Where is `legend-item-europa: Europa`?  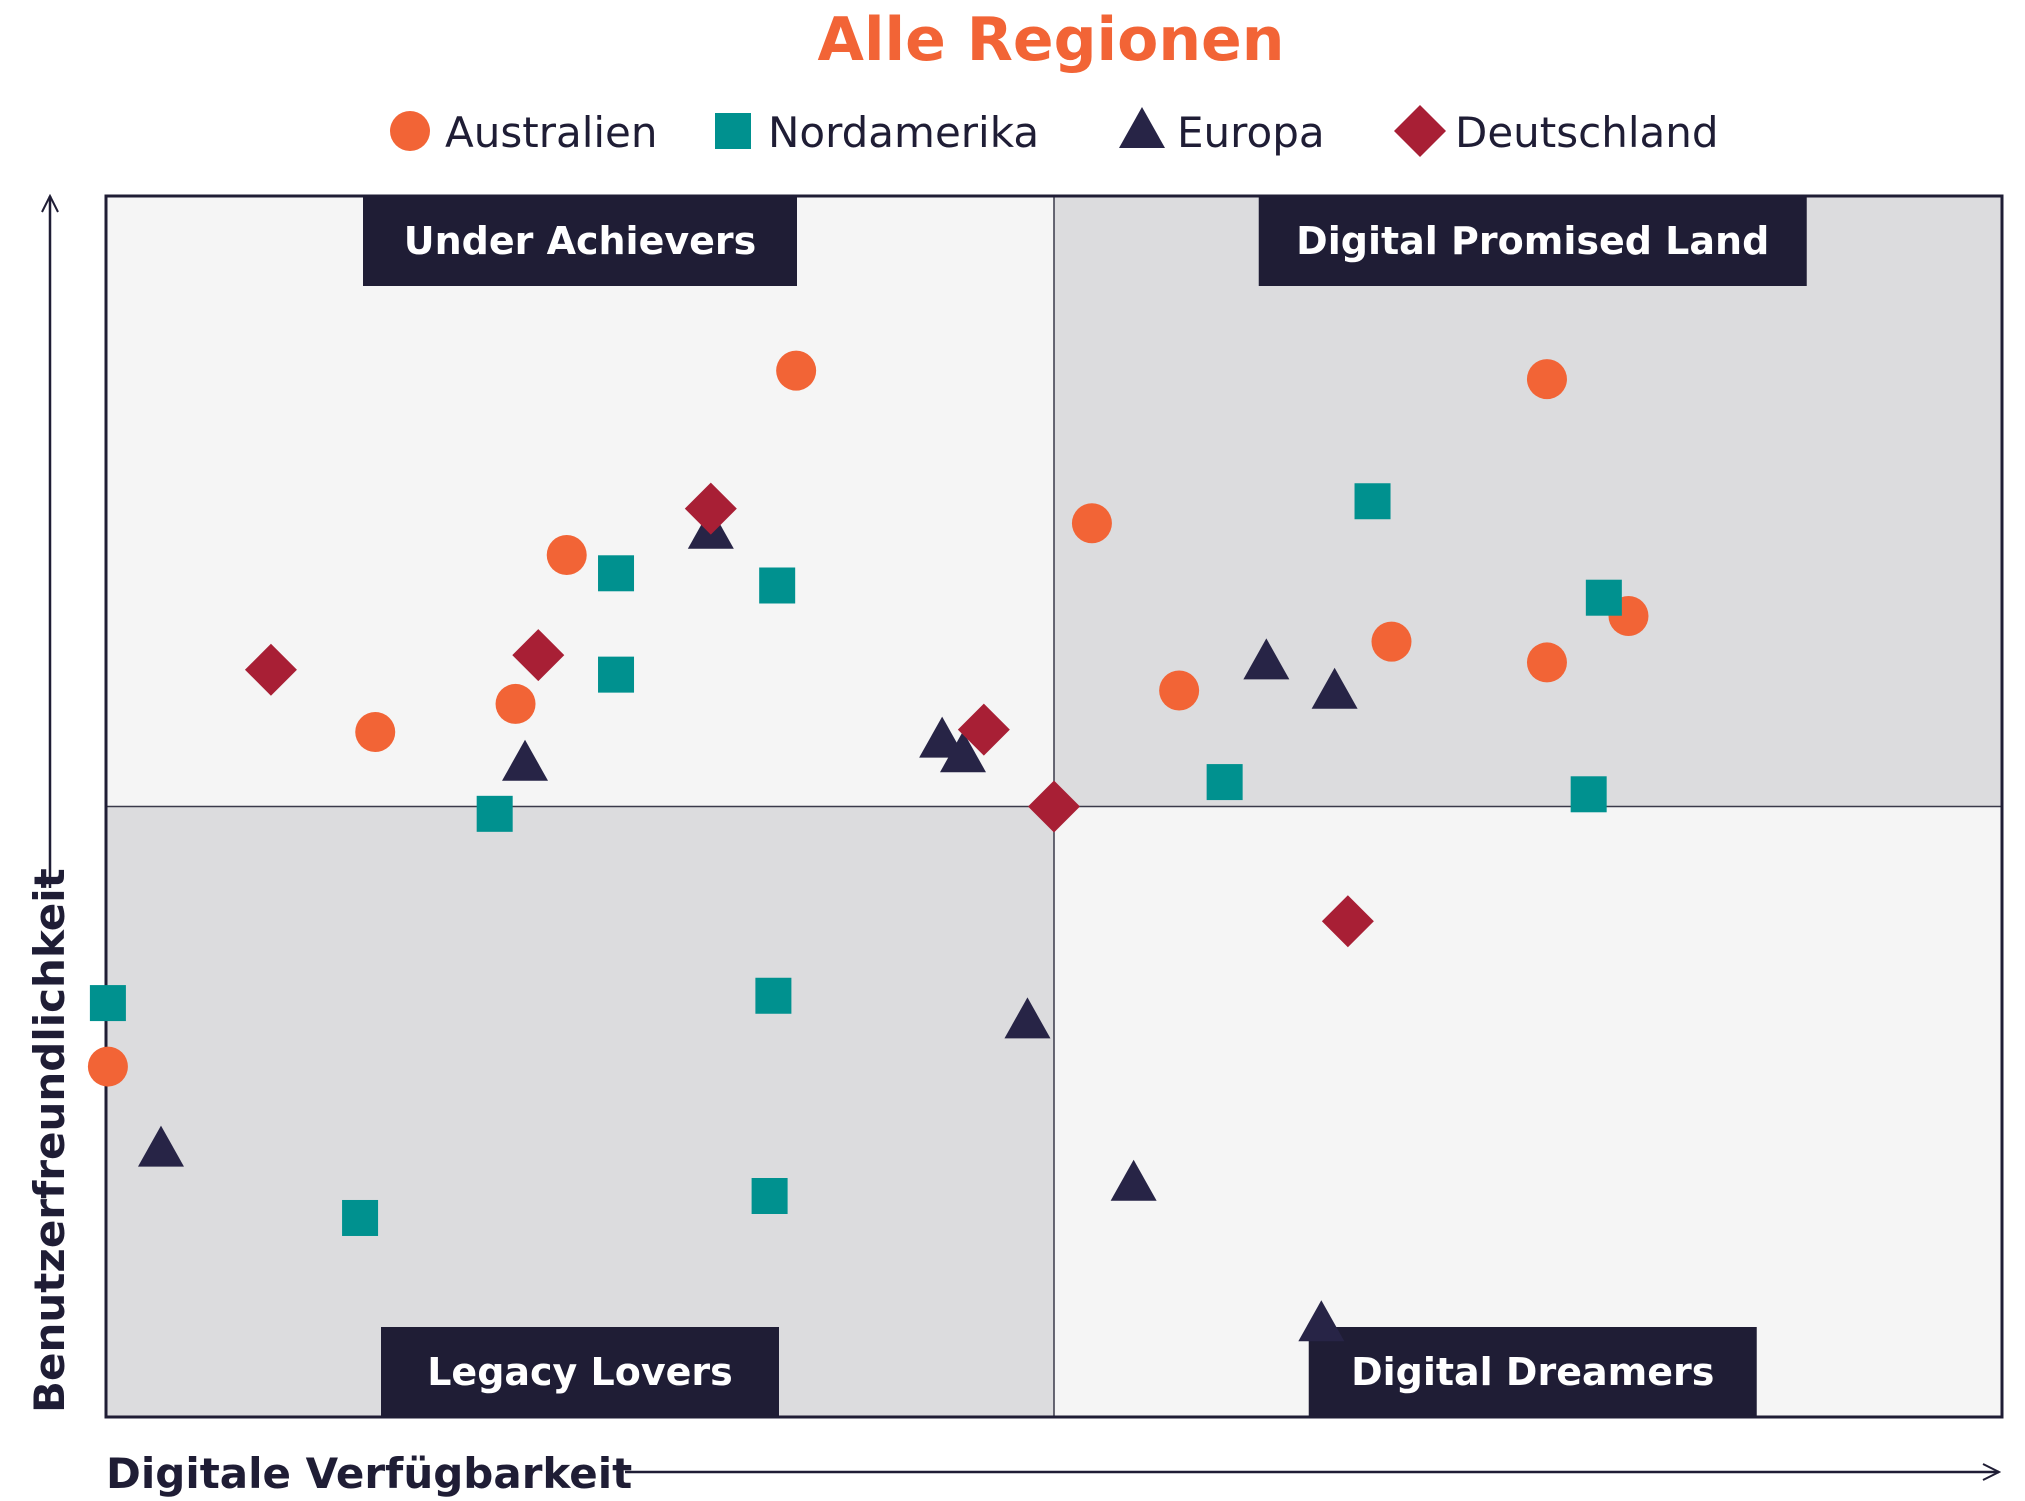
legend-item-europa: Europa is located at coordinates (1222, 132).